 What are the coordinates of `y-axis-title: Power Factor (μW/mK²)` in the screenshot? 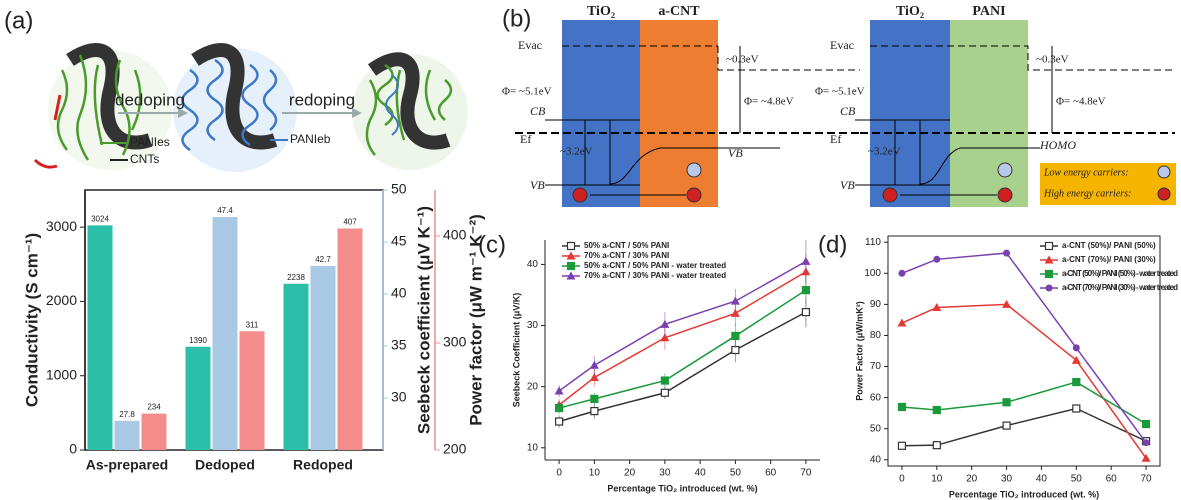 It's located at (859, 351).